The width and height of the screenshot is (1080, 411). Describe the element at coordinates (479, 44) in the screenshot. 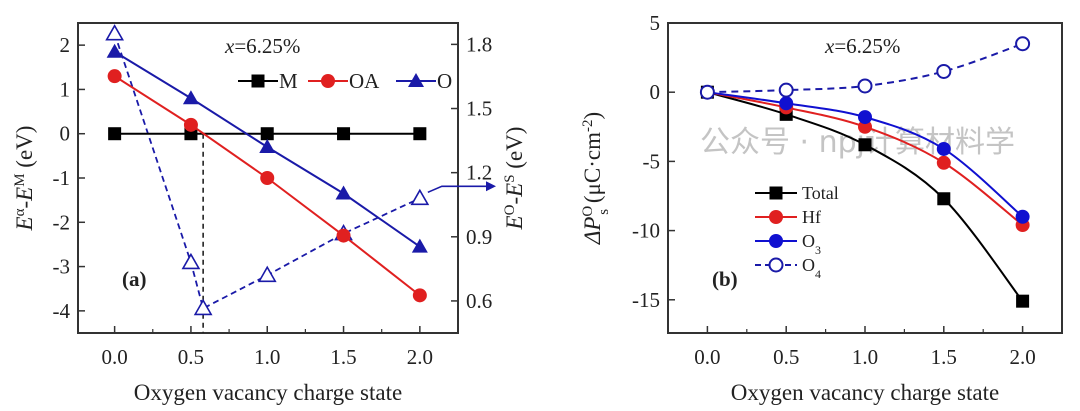

I see `y2-tick-label: 1.8` at that location.